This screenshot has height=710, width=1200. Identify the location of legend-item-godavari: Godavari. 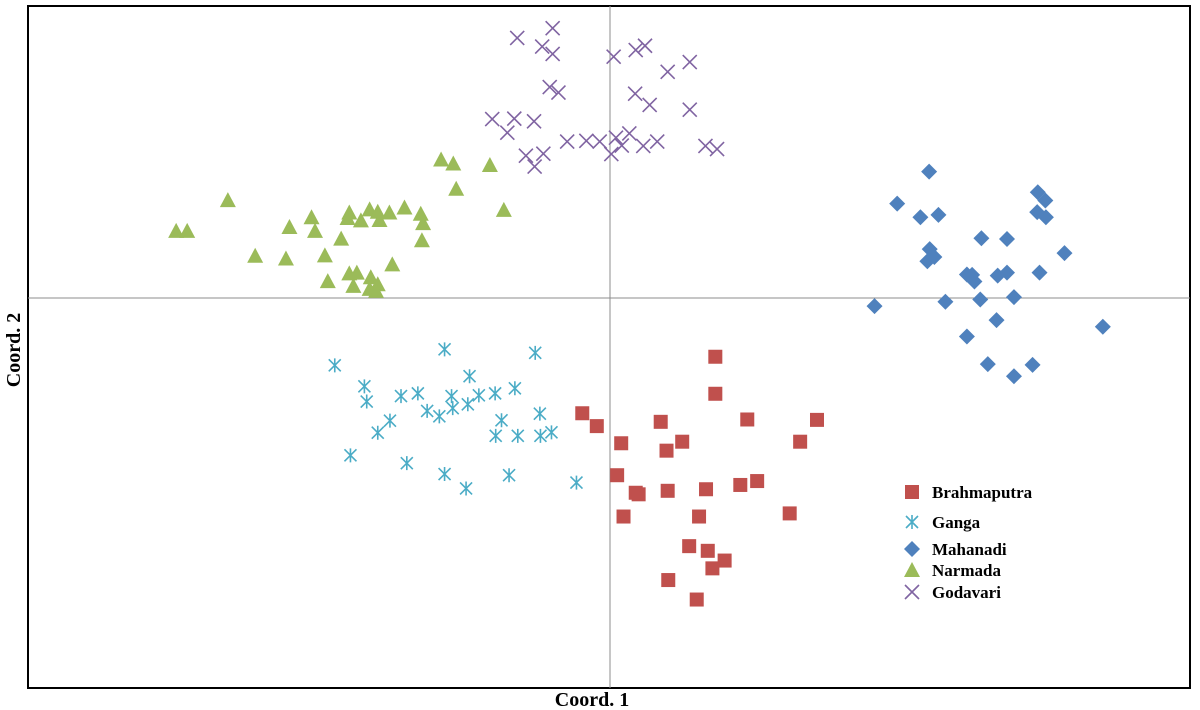
(952, 592).